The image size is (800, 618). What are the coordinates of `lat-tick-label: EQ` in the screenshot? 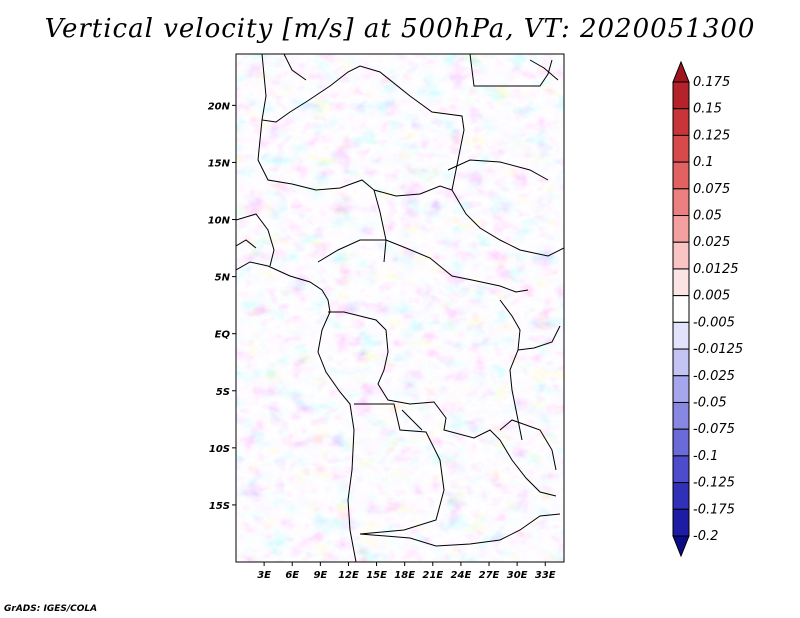 It's located at (223, 335).